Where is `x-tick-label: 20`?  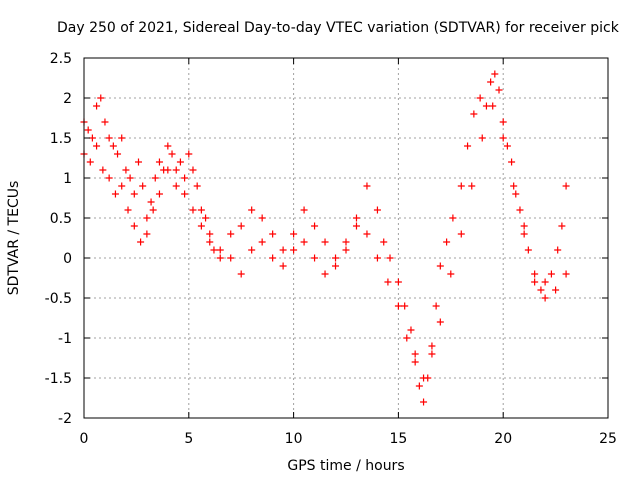
x-tick-label: 20 is located at coordinates (503, 439).